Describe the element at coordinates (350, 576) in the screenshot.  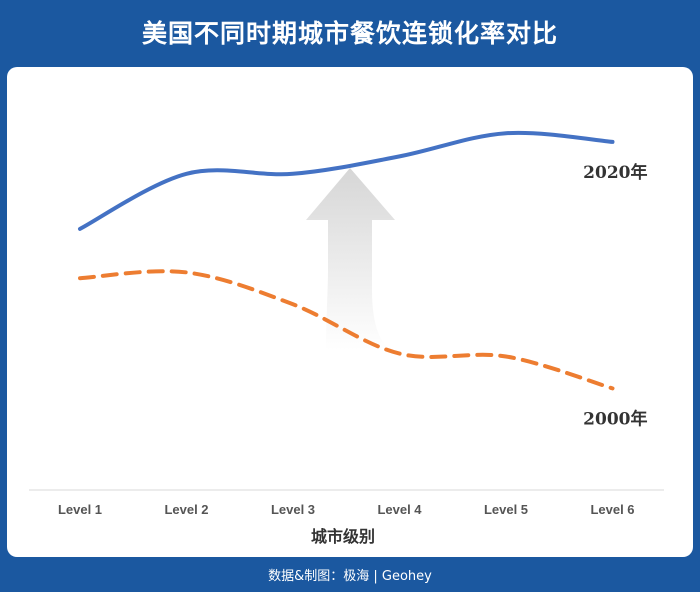
I see `footer-credit: 数据&制图：极海 | Geohey` at that location.